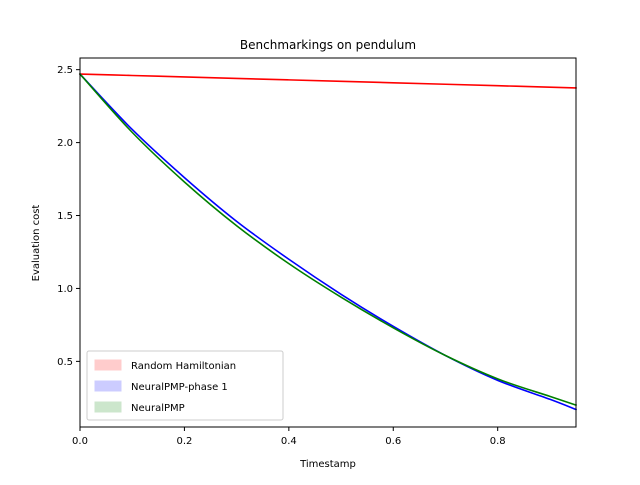  What do you see at coordinates (65, 216) in the screenshot?
I see `y-tick-label: 1.5` at bounding box center [65, 216].